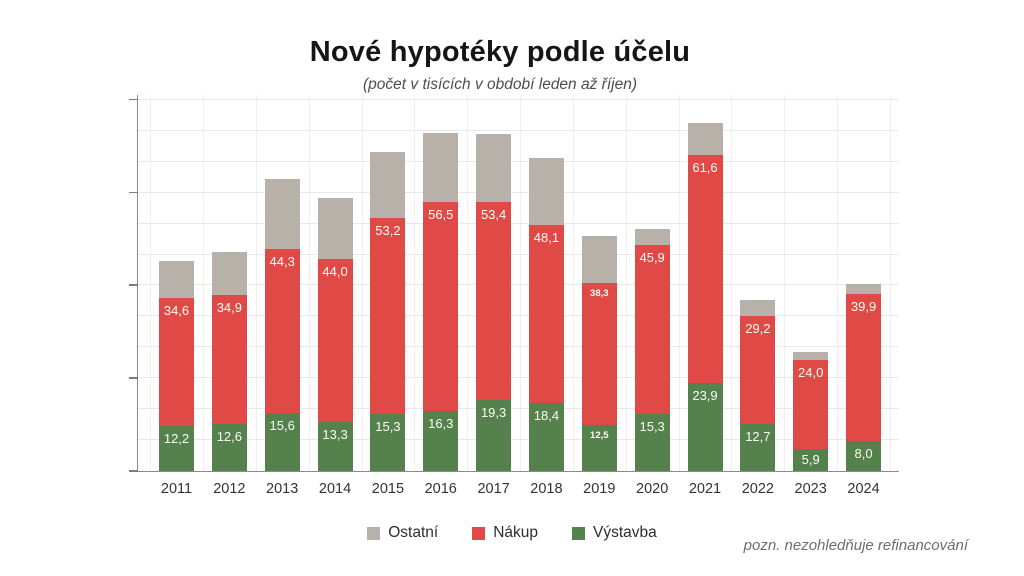 The width and height of the screenshot is (1024, 576). Describe the element at coordinates (652, 329) in the screenshot. I see `bar-segment-nakup-2020: 45,9` at that location.